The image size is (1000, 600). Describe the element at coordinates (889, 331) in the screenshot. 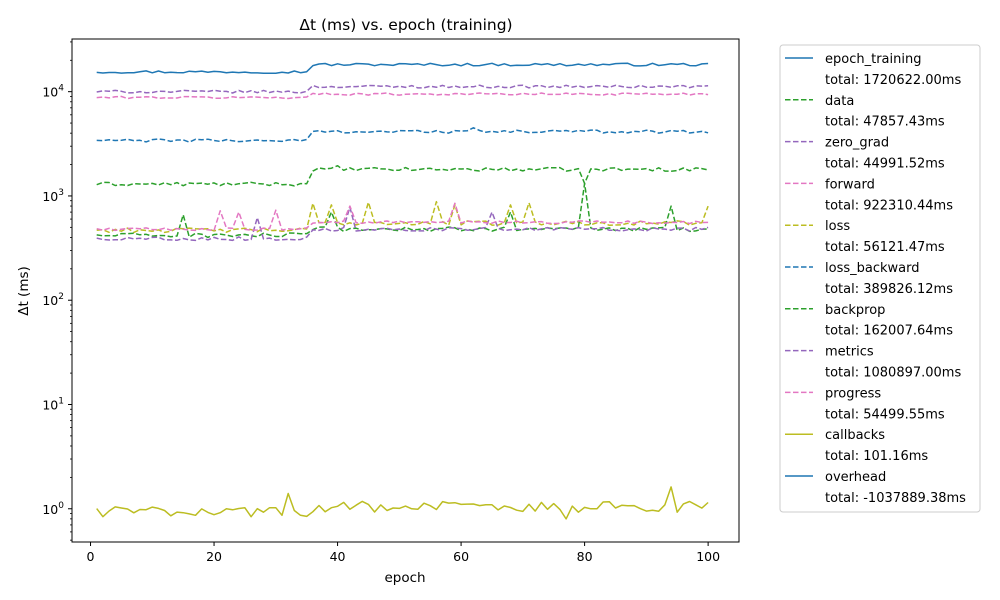

I see `legend-total: total: 162007.64ms` at that location.